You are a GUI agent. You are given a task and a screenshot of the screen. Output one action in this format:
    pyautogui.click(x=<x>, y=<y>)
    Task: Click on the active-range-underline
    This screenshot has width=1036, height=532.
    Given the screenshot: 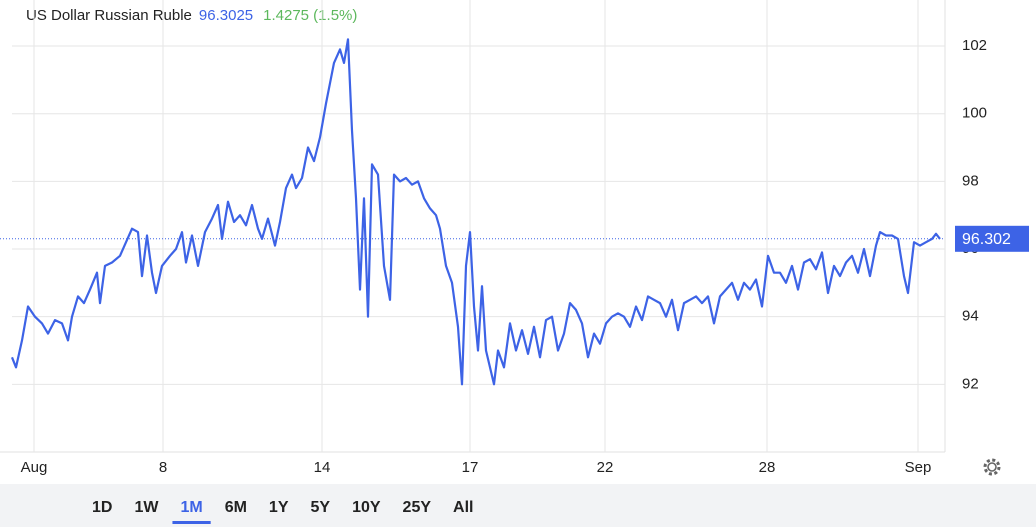 What is the action you would take?
    pyautogui.click(x=191, y=522)
    